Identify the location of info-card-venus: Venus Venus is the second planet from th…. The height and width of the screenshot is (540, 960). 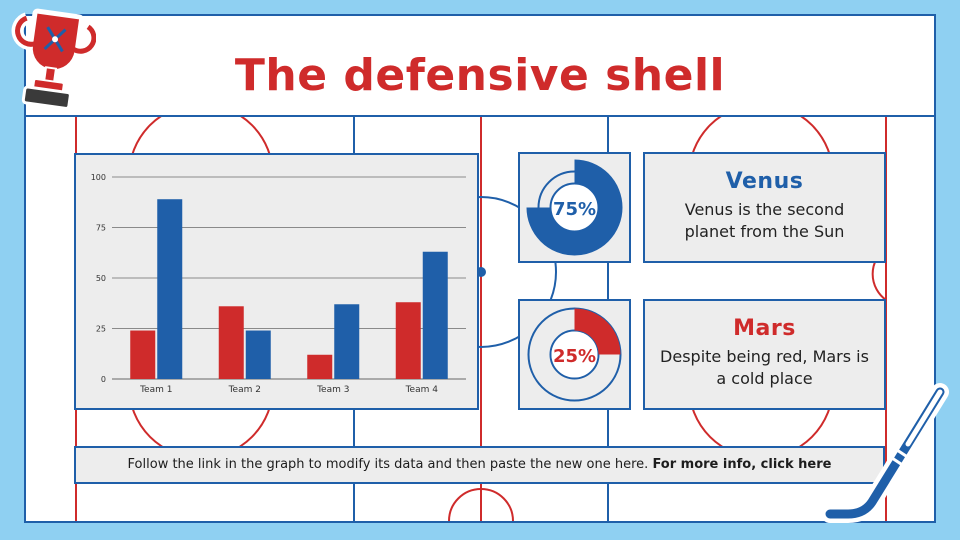
(764, 207).